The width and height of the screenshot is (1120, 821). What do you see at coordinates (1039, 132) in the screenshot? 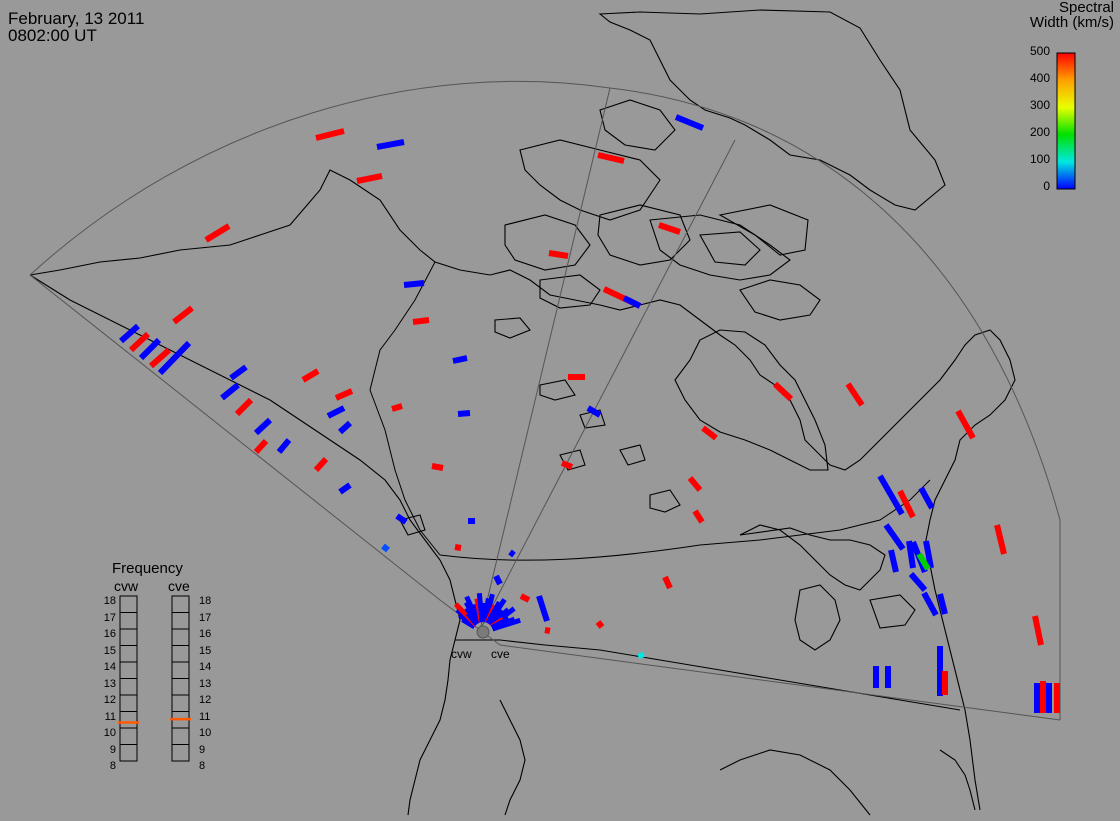
I see `colorbar-label: 200` at bounding box center [1039, 132].